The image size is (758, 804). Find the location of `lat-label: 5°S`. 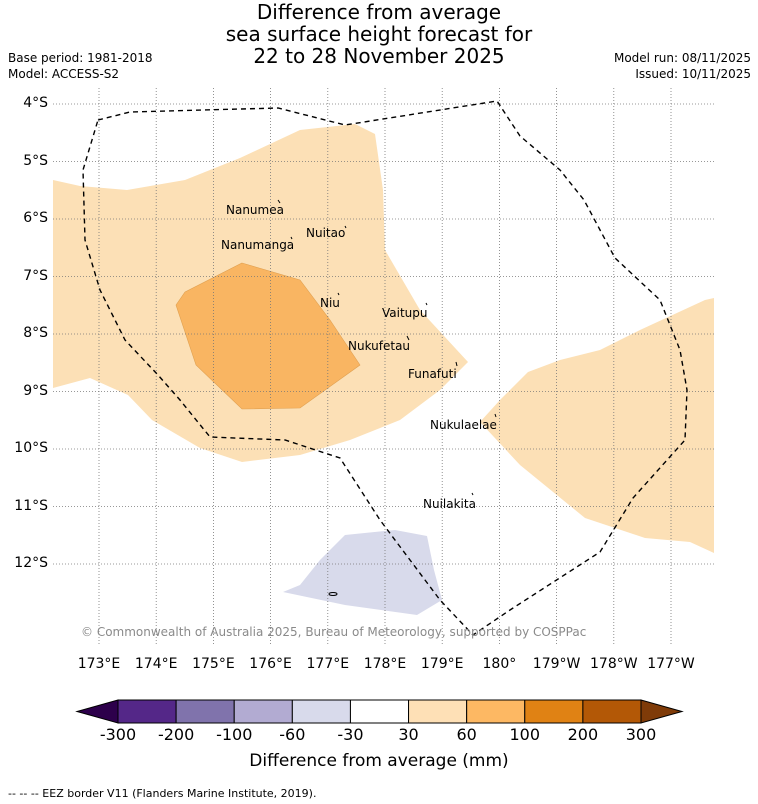

lat-label: 5°S is located at coordinates (35, 160).